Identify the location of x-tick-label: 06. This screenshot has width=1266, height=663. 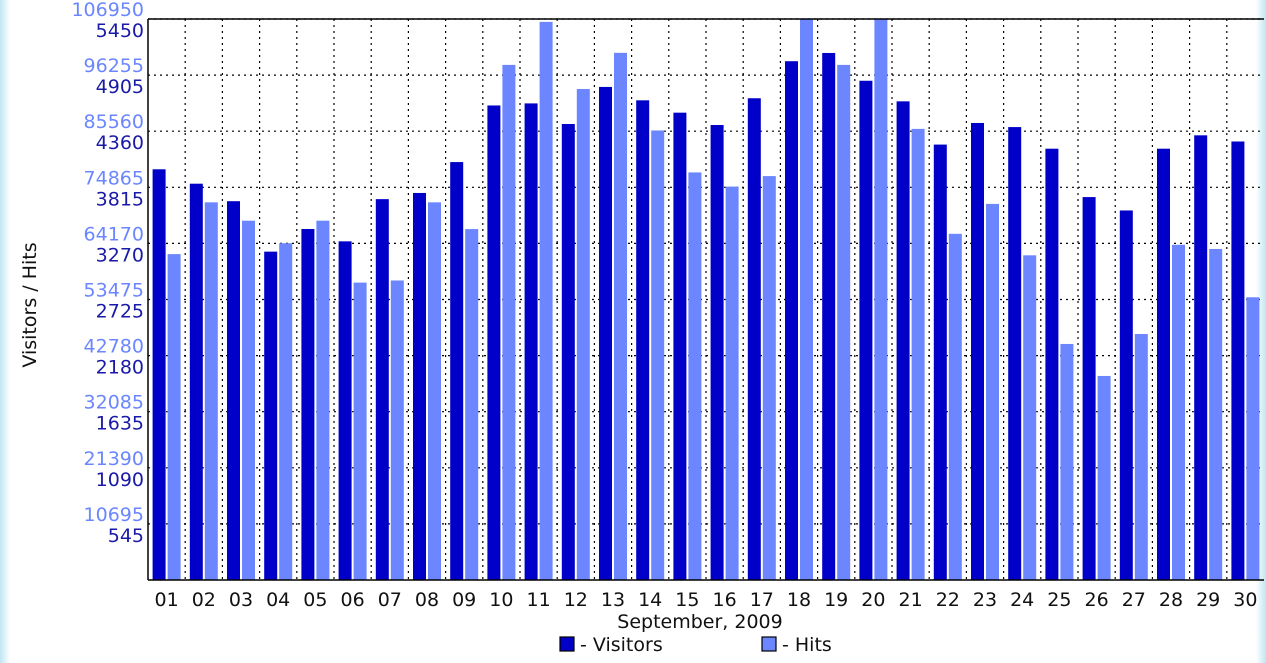
(353, 600).